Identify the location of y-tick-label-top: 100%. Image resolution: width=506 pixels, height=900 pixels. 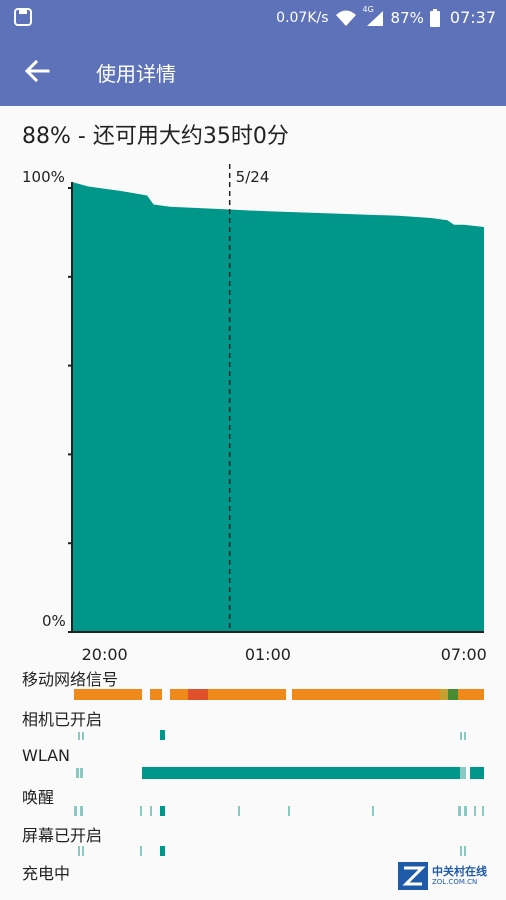
(43, 177).